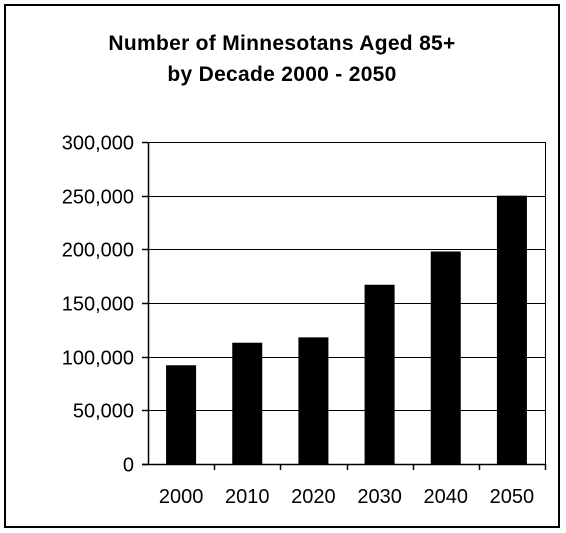 The height and width of the screenshot is (533, 566). What do you see at coordinates (446, 497) in the screenshot?
I see `x-tick-label-2040: 2040` at bounding box center [446, 497].